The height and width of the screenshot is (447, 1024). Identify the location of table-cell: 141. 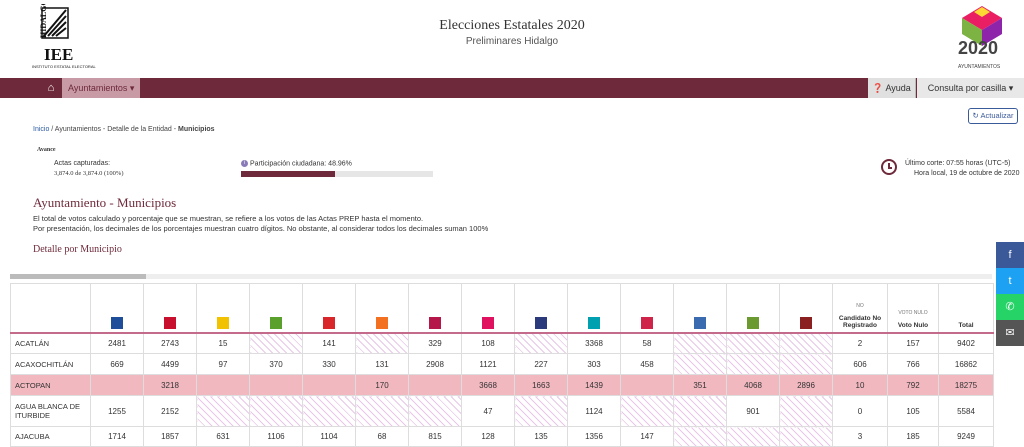
(329, 343).